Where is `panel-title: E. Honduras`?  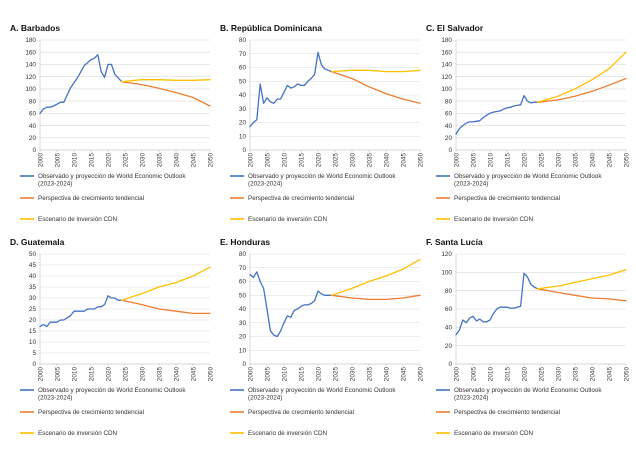
panel-title: E. Honduras is located at coordinates (245, 242).